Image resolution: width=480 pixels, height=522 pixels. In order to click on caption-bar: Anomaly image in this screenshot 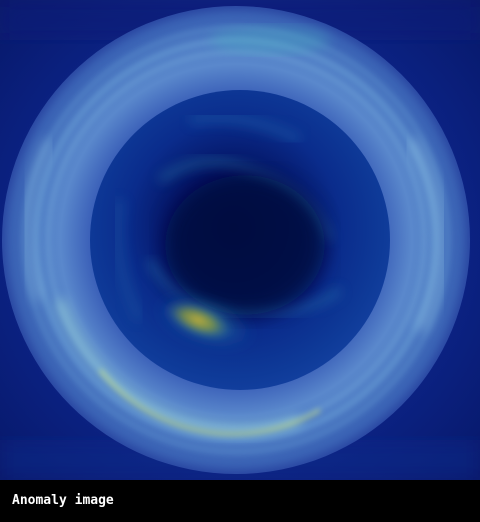, I will do `click(240, 501)`.